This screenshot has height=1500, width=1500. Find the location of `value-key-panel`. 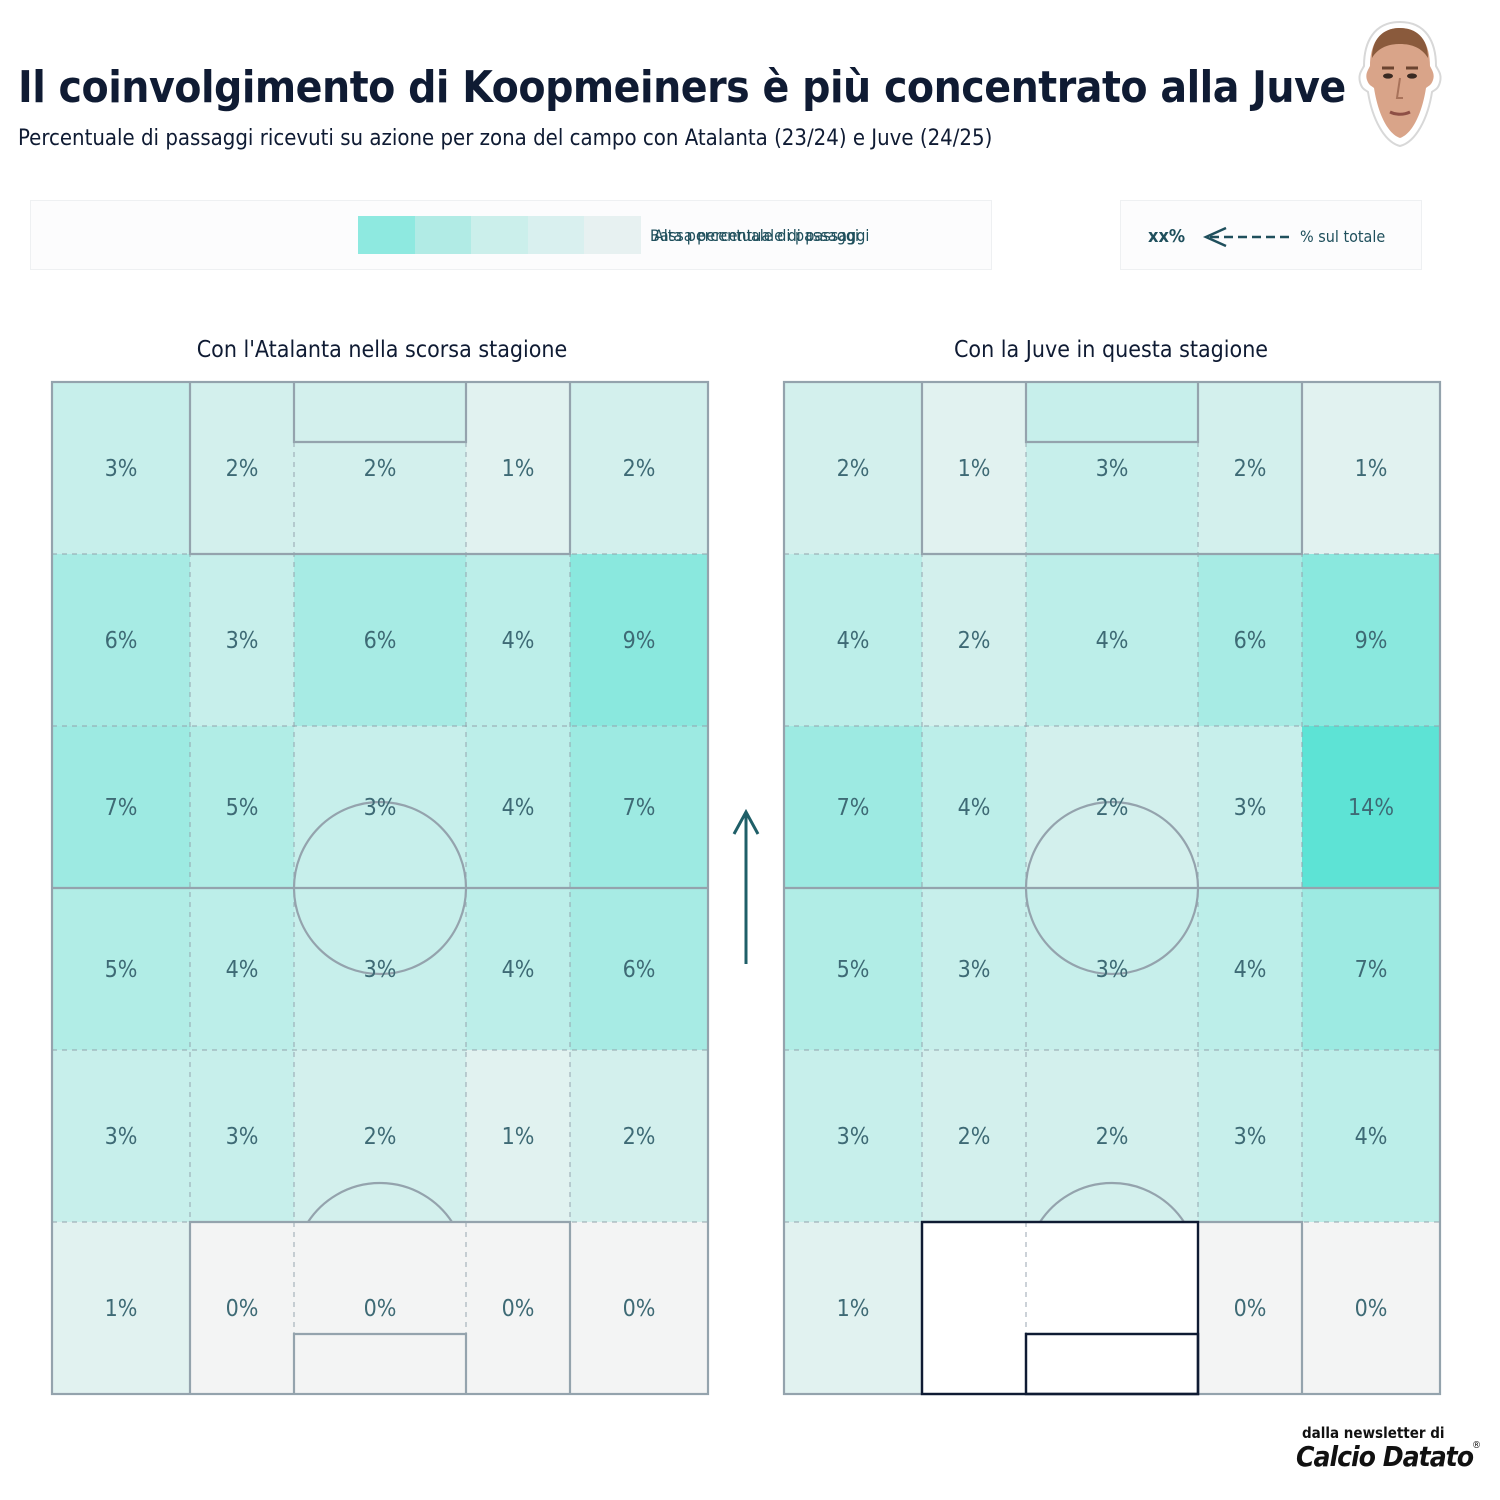

value-key-panel is located at coordinates (1271, 235).